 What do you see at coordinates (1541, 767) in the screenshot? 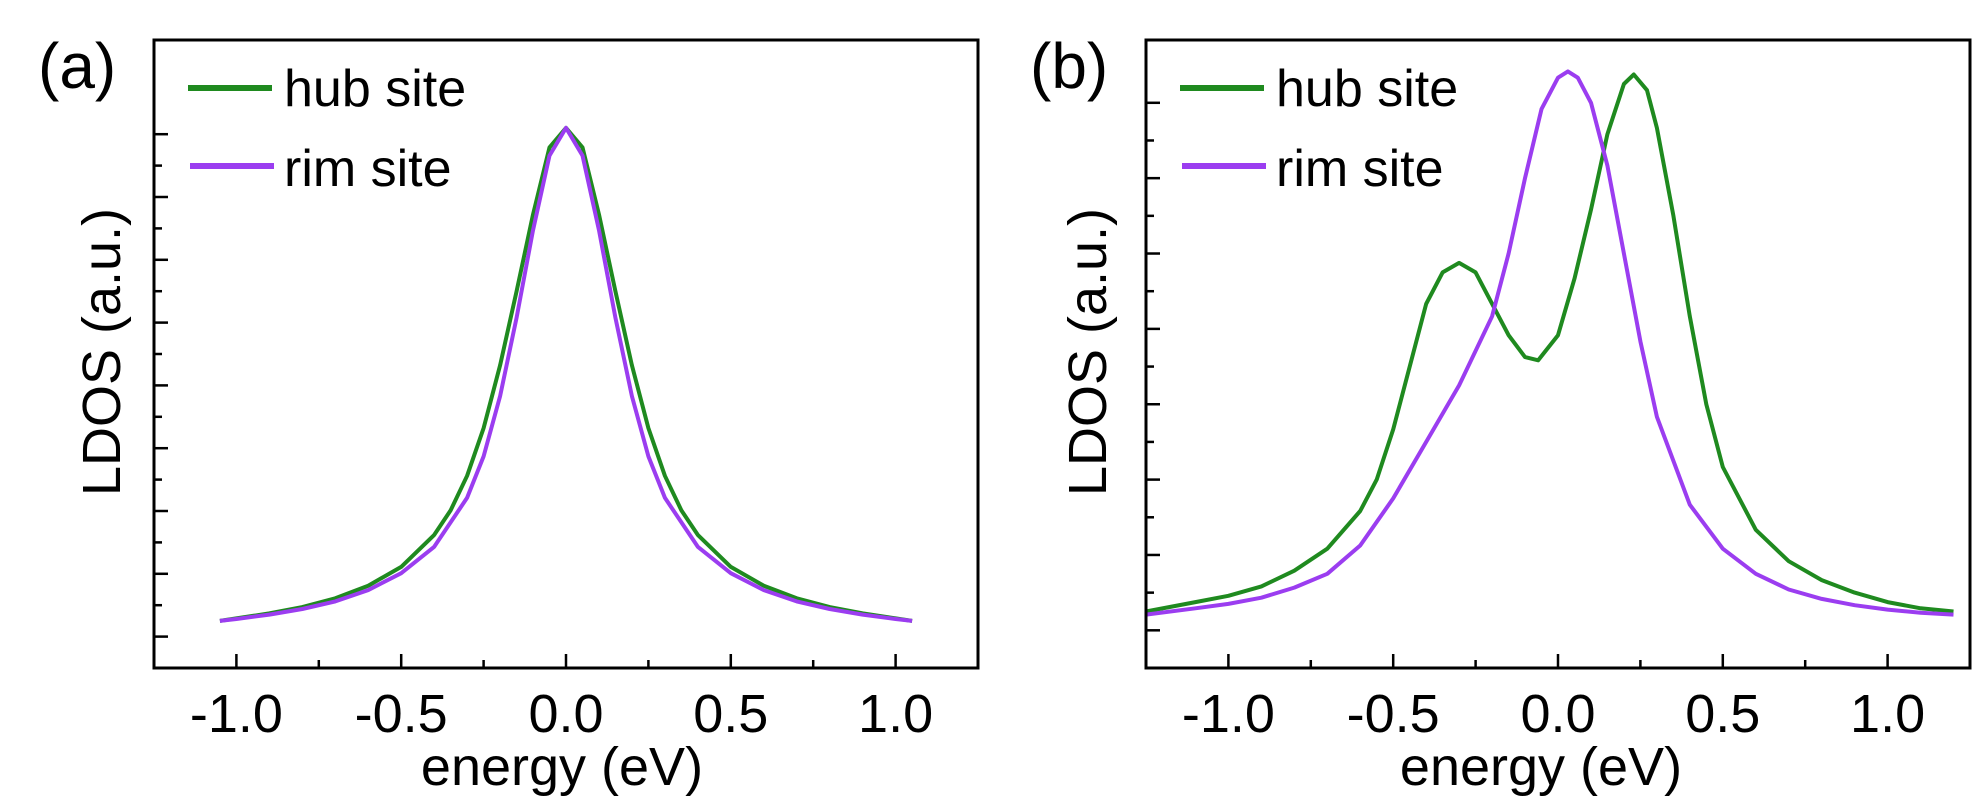
I see `panel-b-xlabel: energy (eV)` at bounding box center [1541, 767].